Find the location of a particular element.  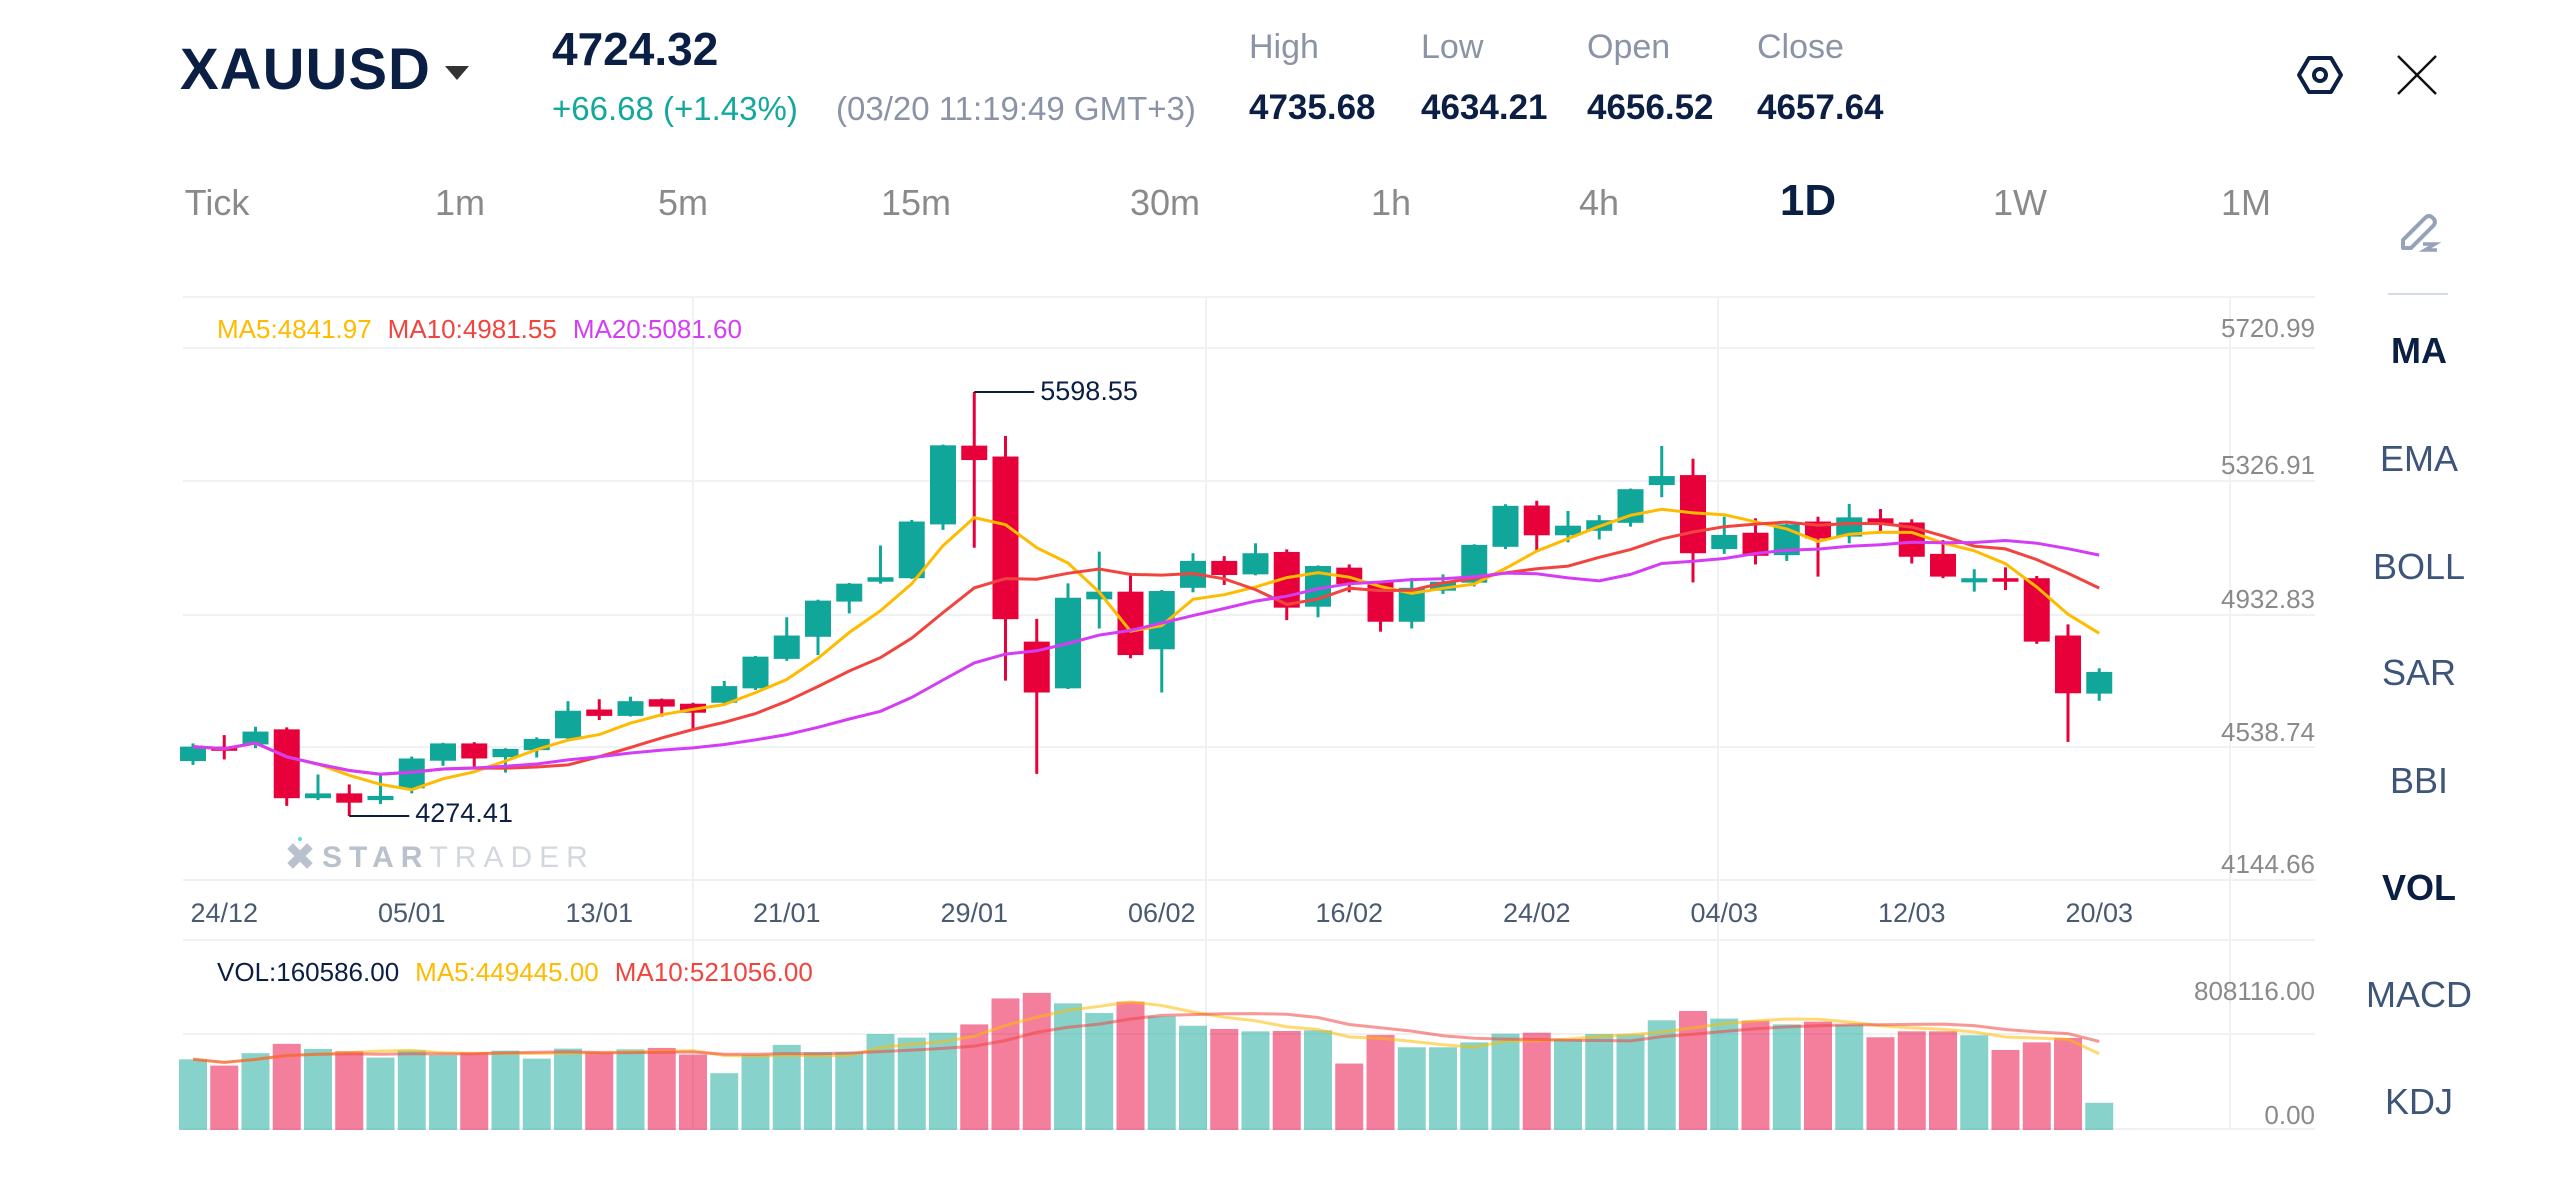

indicator-vol: VOL is located at coordinates (2419, 887).